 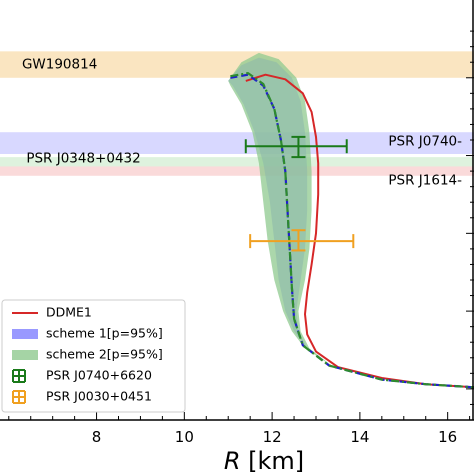 I want to click on x-tick-label: 12, so click(x=272, y=437).